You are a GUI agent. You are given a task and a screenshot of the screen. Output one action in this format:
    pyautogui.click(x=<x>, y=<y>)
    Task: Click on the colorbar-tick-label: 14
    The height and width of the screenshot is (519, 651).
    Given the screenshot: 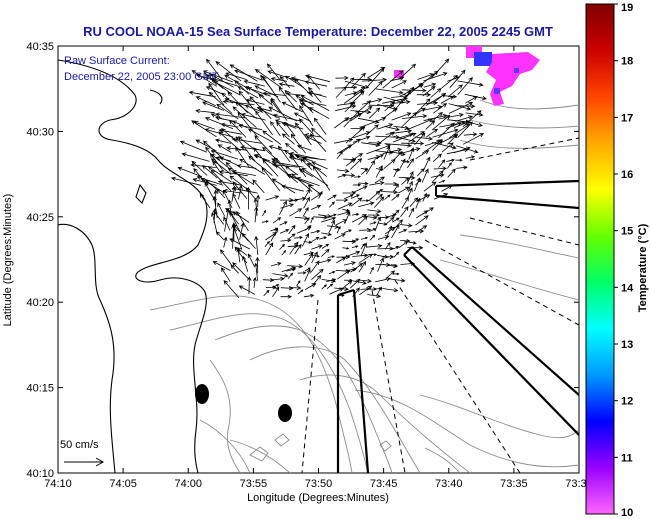 What is the action you would take?
    pyautogui.click(x=627, y=288)
    